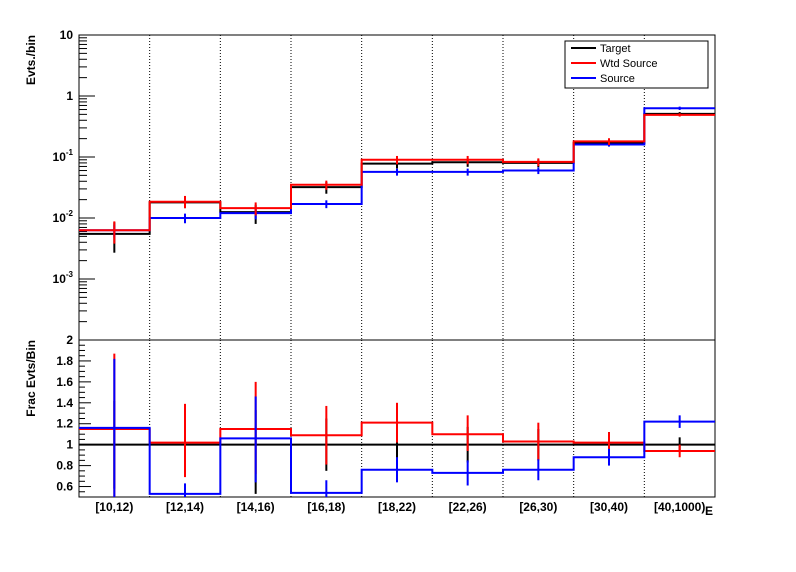 The image size is (796, 572). I want to click on y-tick-label: 1.4, so click(64, 403).